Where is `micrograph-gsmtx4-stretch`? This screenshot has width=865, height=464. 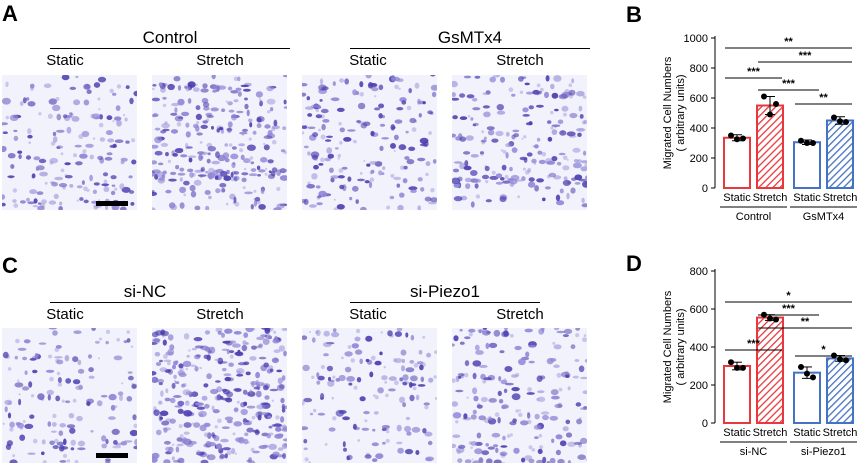 micrograph-gsmtx4-stretch is located at coordinates (519, 142).